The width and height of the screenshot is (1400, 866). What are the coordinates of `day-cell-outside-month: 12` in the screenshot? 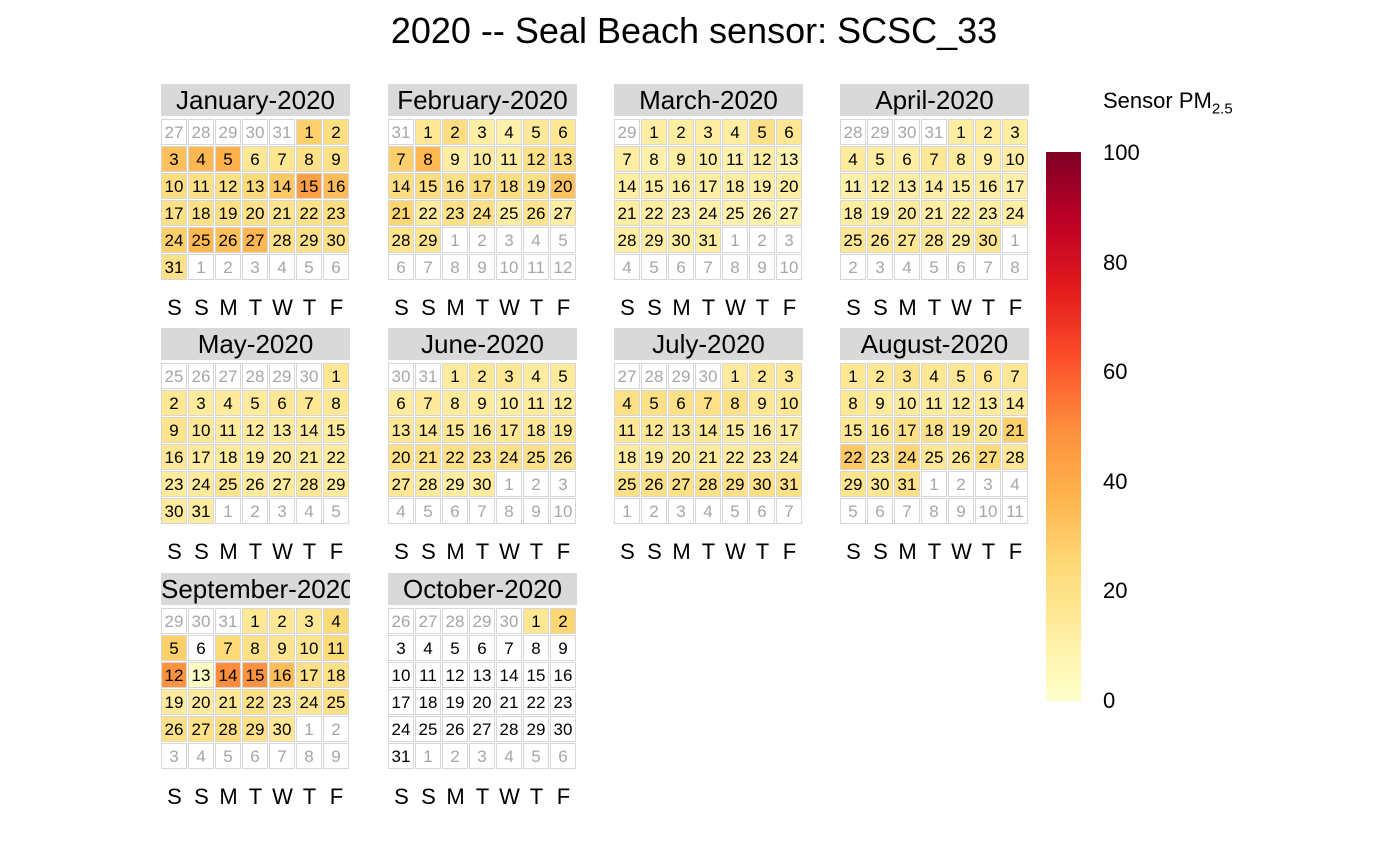 It's located at (563, 267).